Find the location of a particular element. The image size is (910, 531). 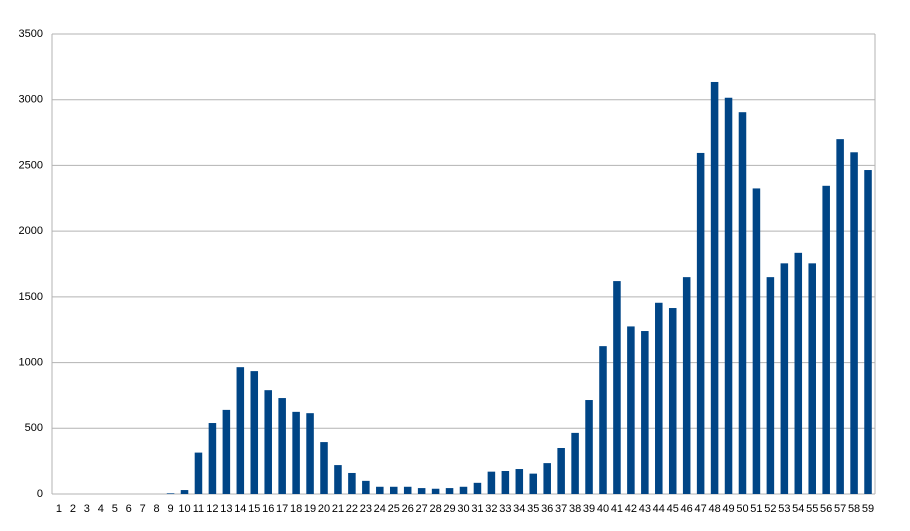

x-tick-label: 39 is located at coordinates (589, 509).